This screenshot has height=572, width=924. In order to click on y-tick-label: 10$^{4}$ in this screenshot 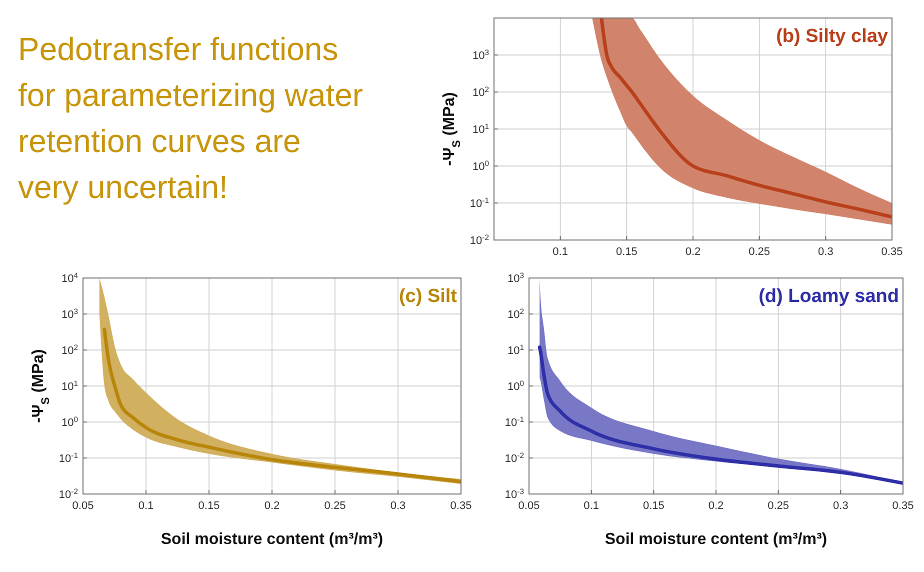, I will do `click(70, 277)`.